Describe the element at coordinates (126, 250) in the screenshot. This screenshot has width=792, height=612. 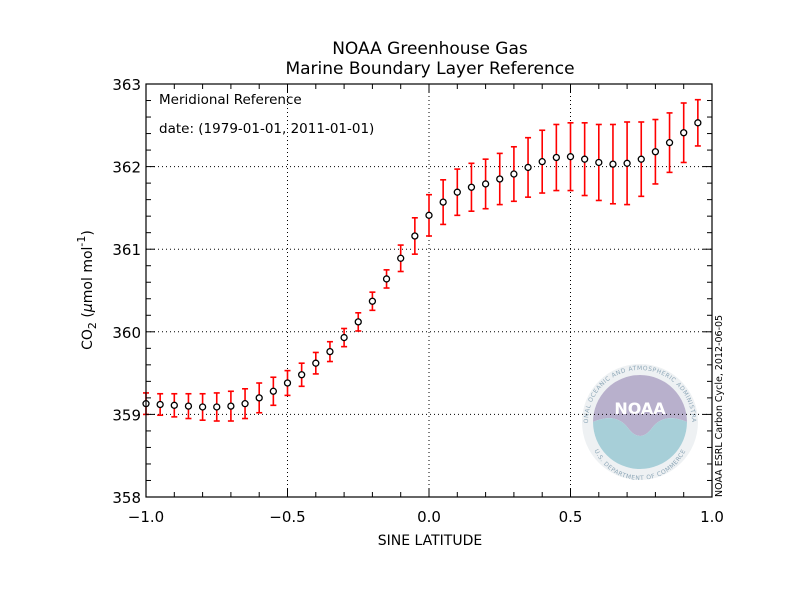
I see `y-tick-label: 361` at that location.